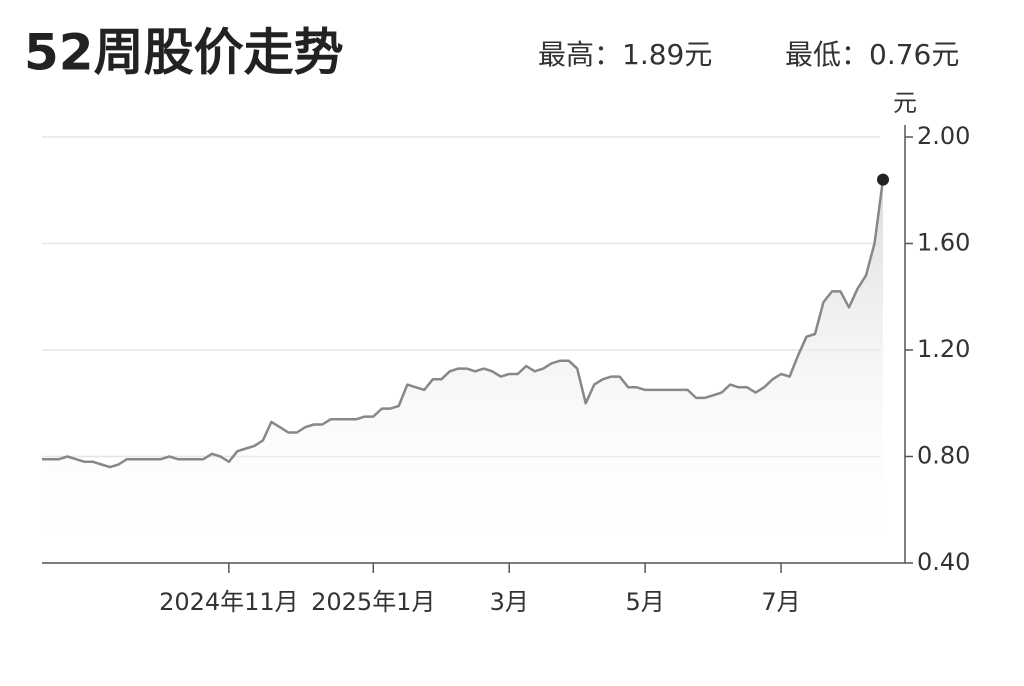  I want to click on x-tick-label: 5月, so click(645, 602).